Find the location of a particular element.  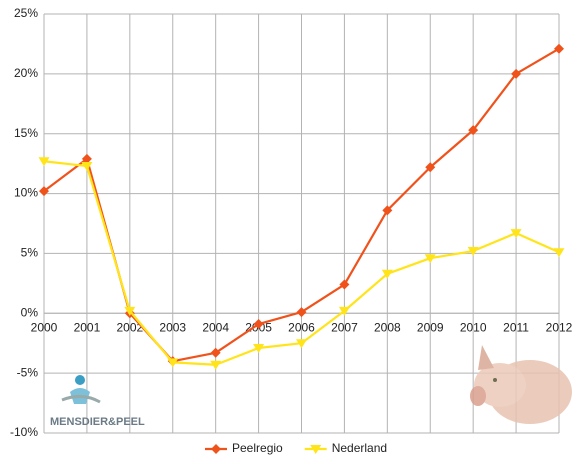

logo-text: MENSDIER&PEEL is located at coordinates (97, 422).